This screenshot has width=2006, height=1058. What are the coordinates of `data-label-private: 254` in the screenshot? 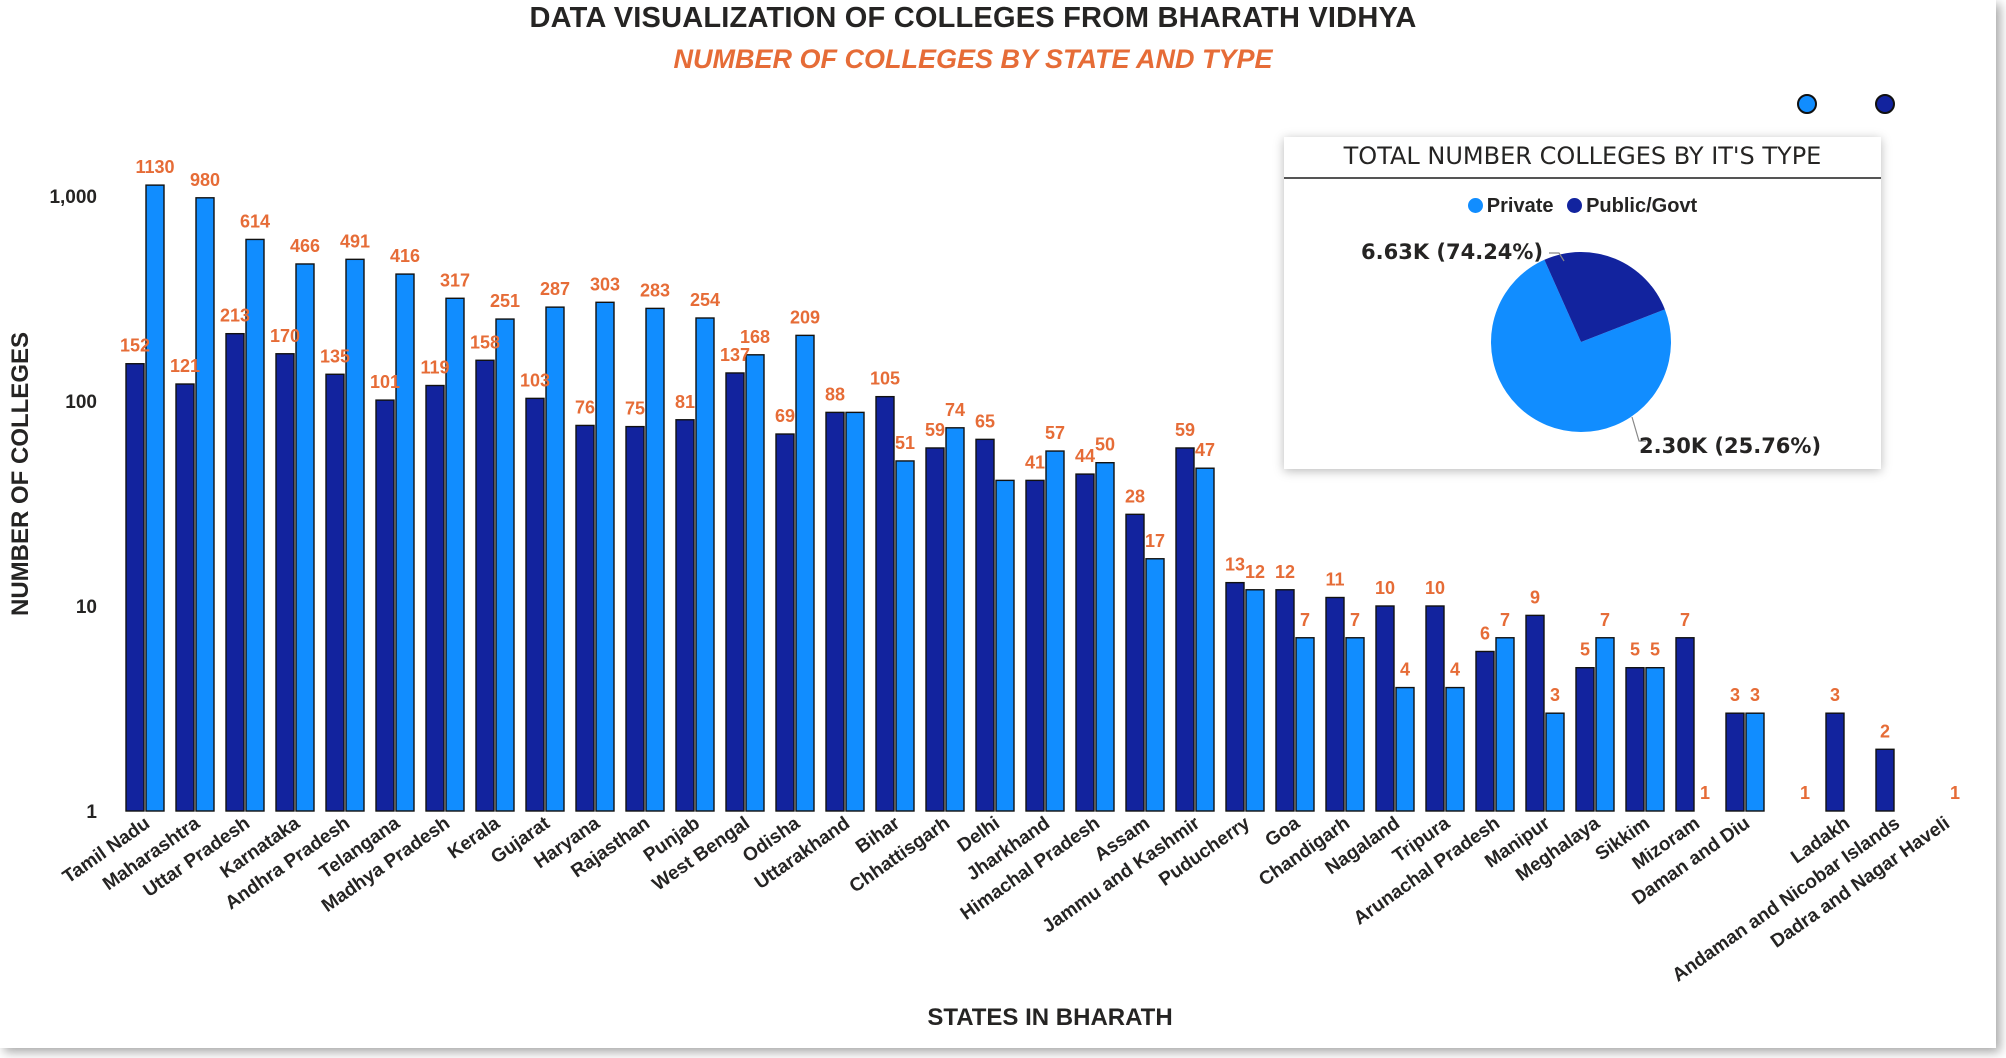 It's located at (705, 300).